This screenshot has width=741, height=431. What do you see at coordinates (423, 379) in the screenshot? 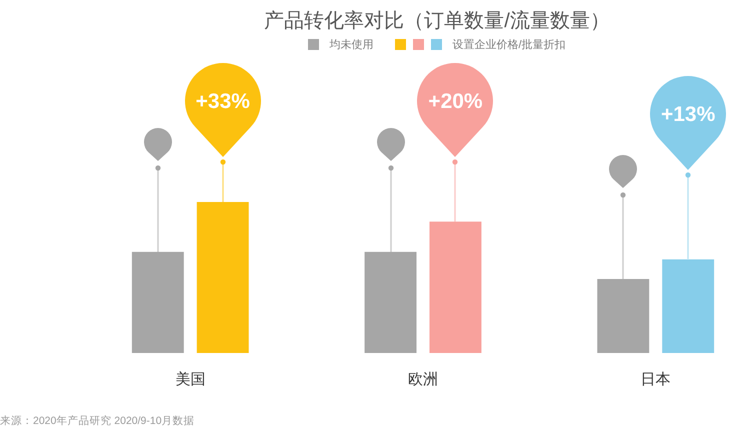
I see `x-tick-label: 欧洲` at bounding box center [423, 379].